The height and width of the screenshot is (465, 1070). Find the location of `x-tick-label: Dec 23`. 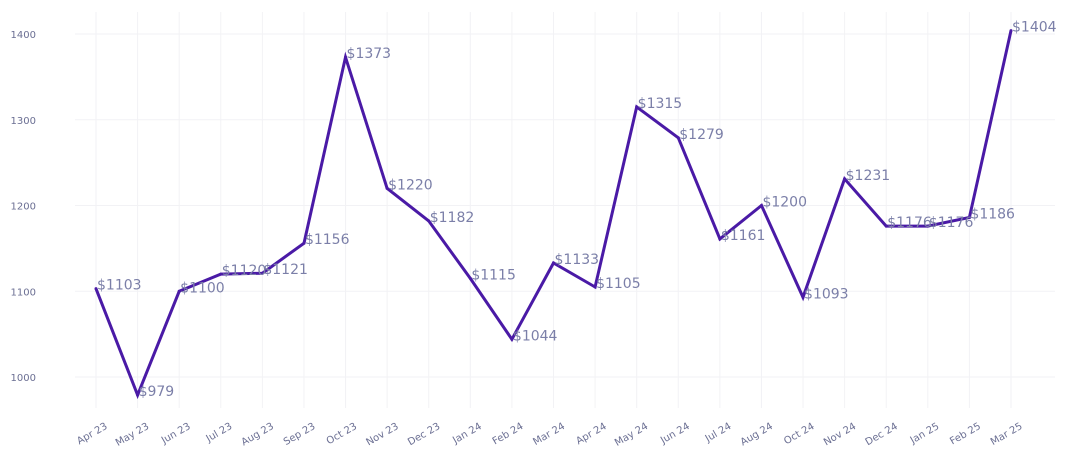

x-tick-label: Dec 23 is located at coordinates (424, 434).